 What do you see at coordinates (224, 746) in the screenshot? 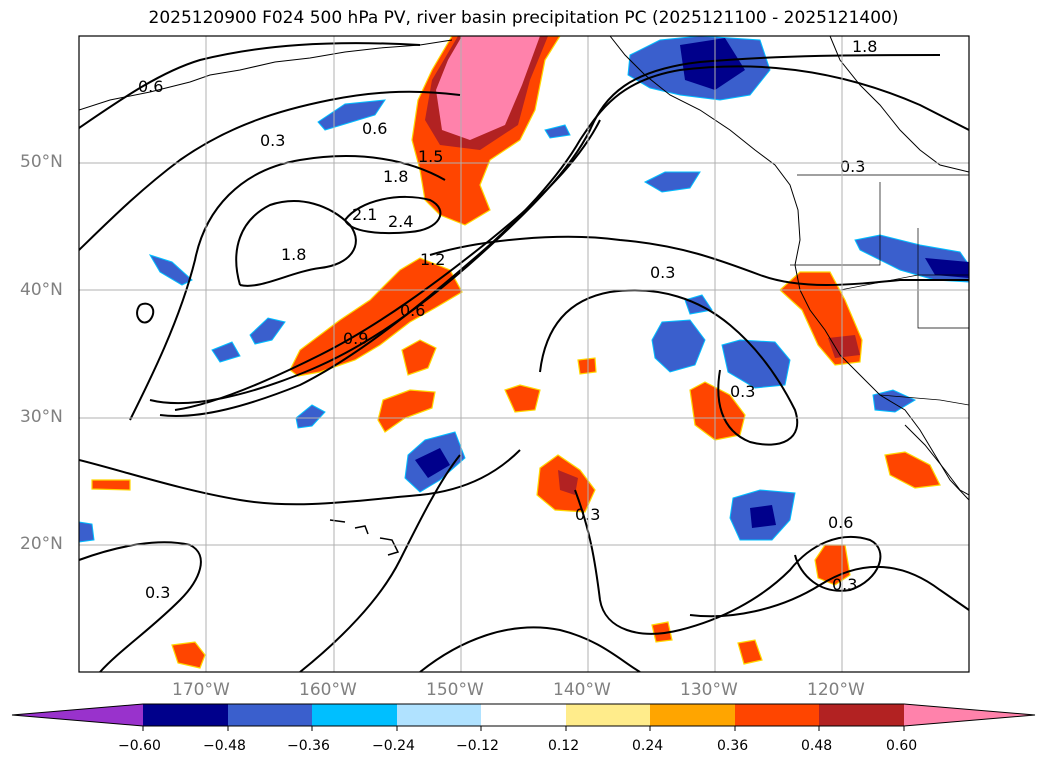
I see `colorbar-tick-label: −0.48` at bounding box center [224, 746].